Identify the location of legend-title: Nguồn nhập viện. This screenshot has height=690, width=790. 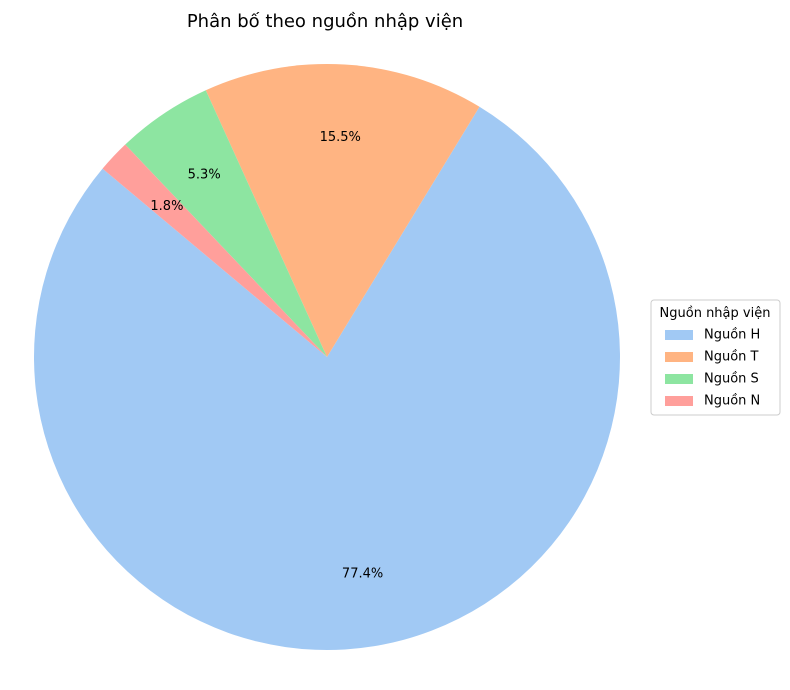
(715, 313).